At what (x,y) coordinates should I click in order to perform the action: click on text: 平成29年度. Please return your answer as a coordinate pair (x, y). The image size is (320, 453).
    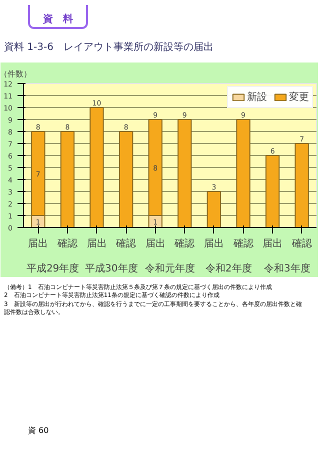
    Looking at the image, I should click on (53, 268).